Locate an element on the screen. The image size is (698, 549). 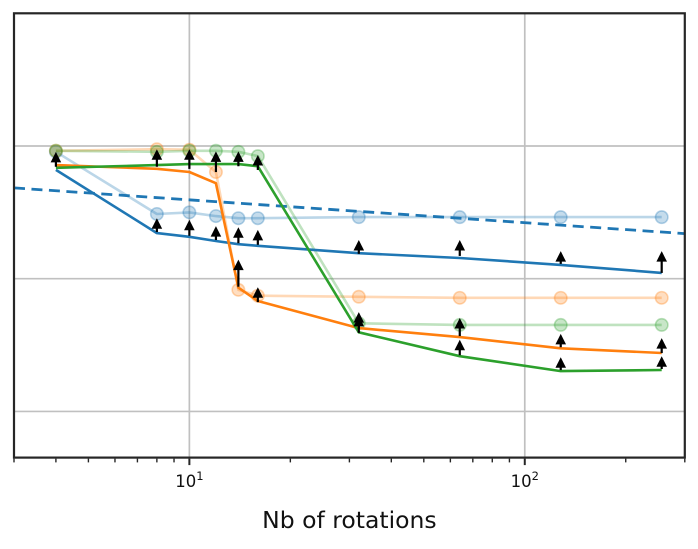
pale-blue-circles is located at coordinates (358, 185).